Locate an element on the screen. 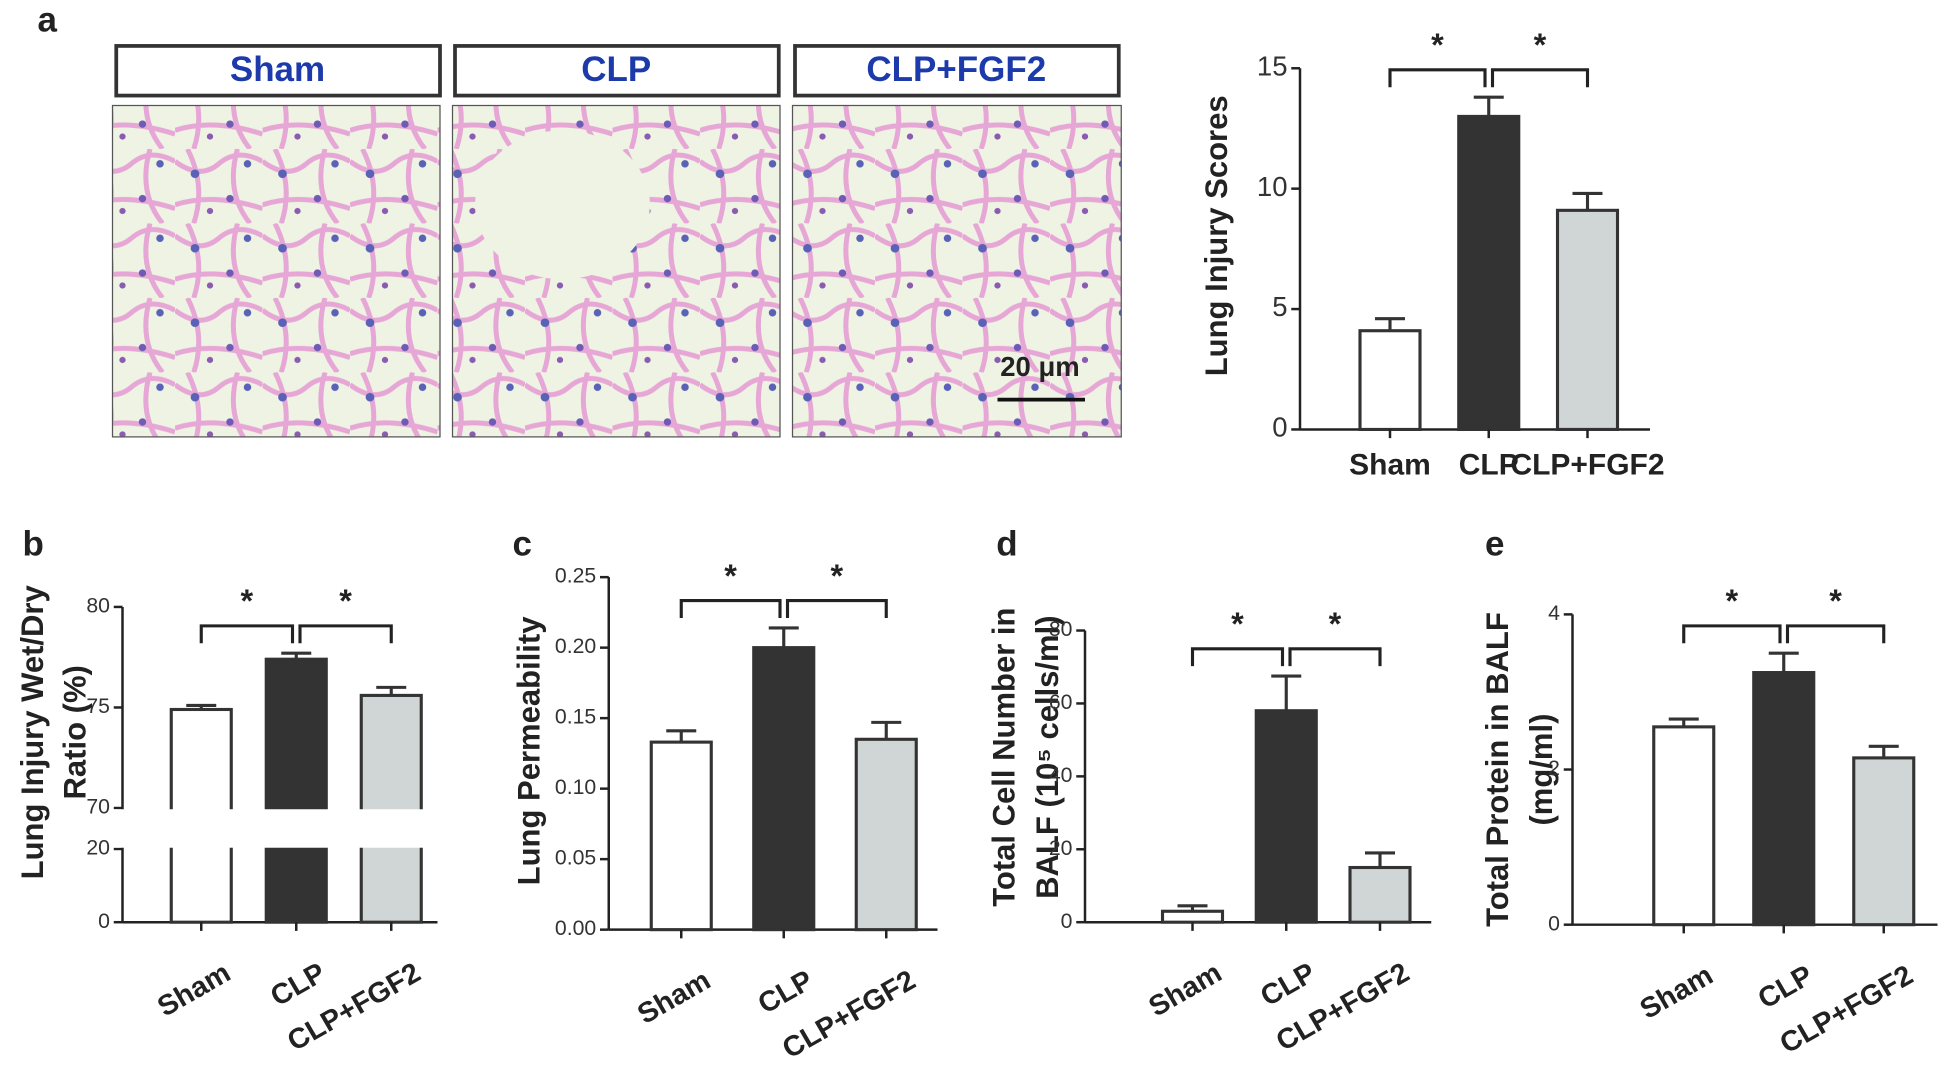  y-tick-label: 75 is located at coordinates (98, 706).